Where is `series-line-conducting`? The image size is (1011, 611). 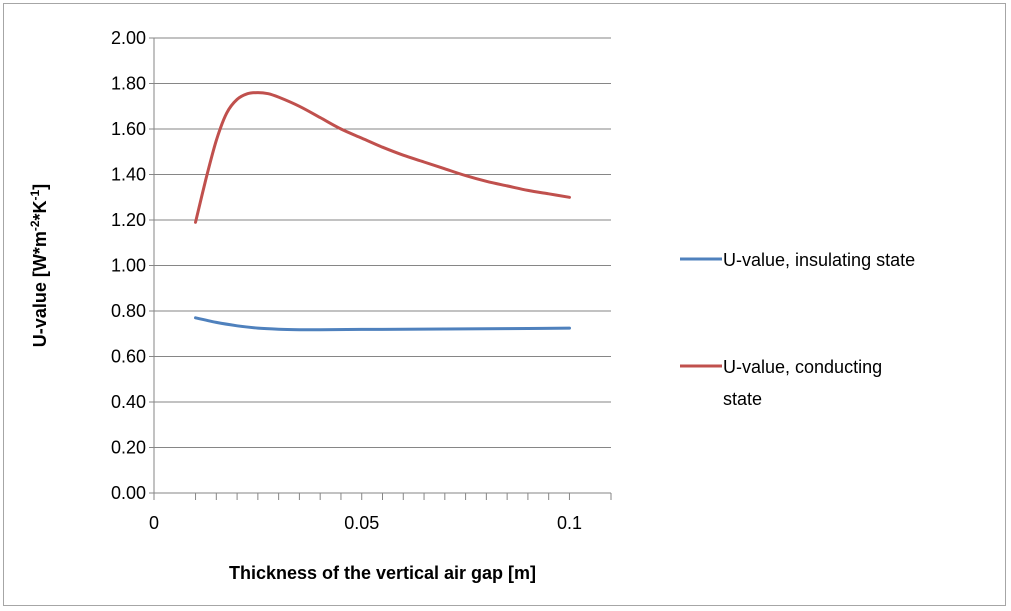 series-line-conducting is located at coordinates (382, 157).